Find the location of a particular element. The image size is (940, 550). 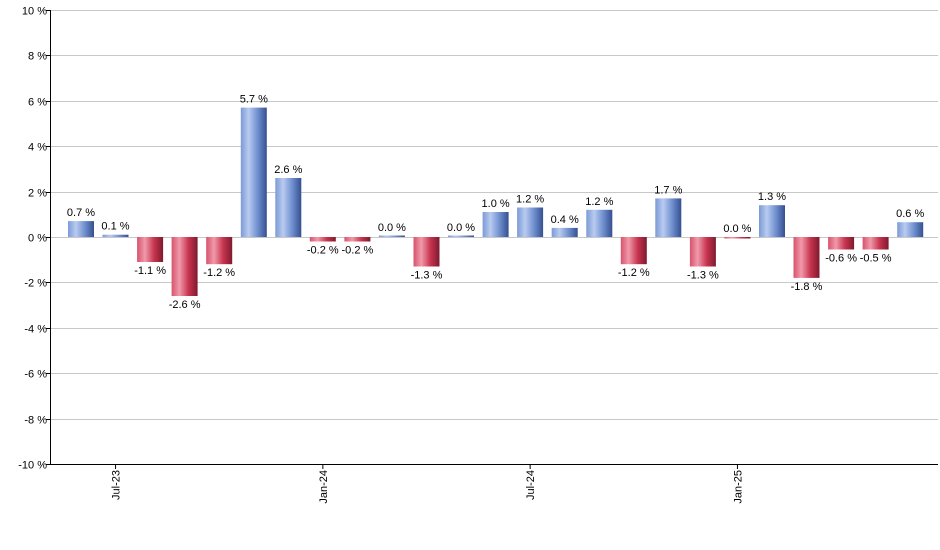

data-label: 1.3 % is located at coordinates (772, 197).